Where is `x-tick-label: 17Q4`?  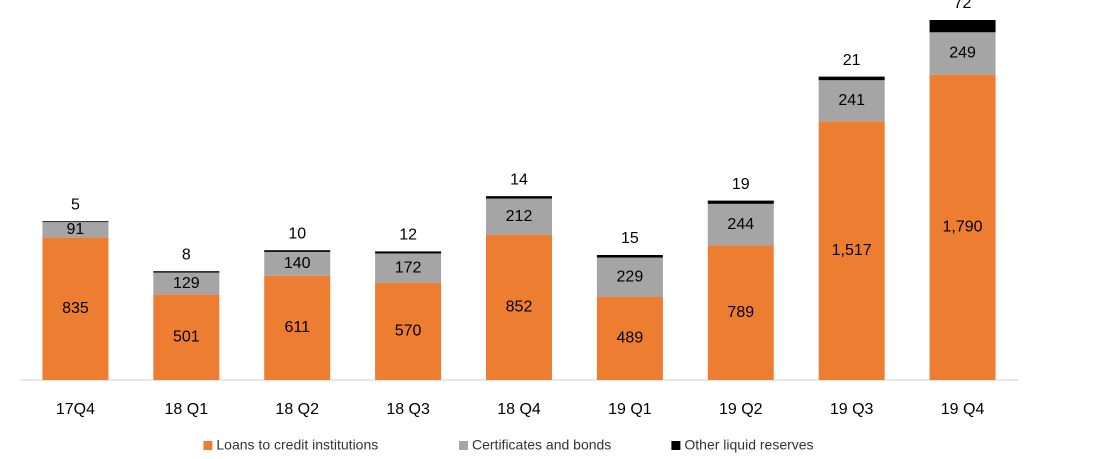
x-tick-label: 17Q4 is located at coordinates (75, 409).